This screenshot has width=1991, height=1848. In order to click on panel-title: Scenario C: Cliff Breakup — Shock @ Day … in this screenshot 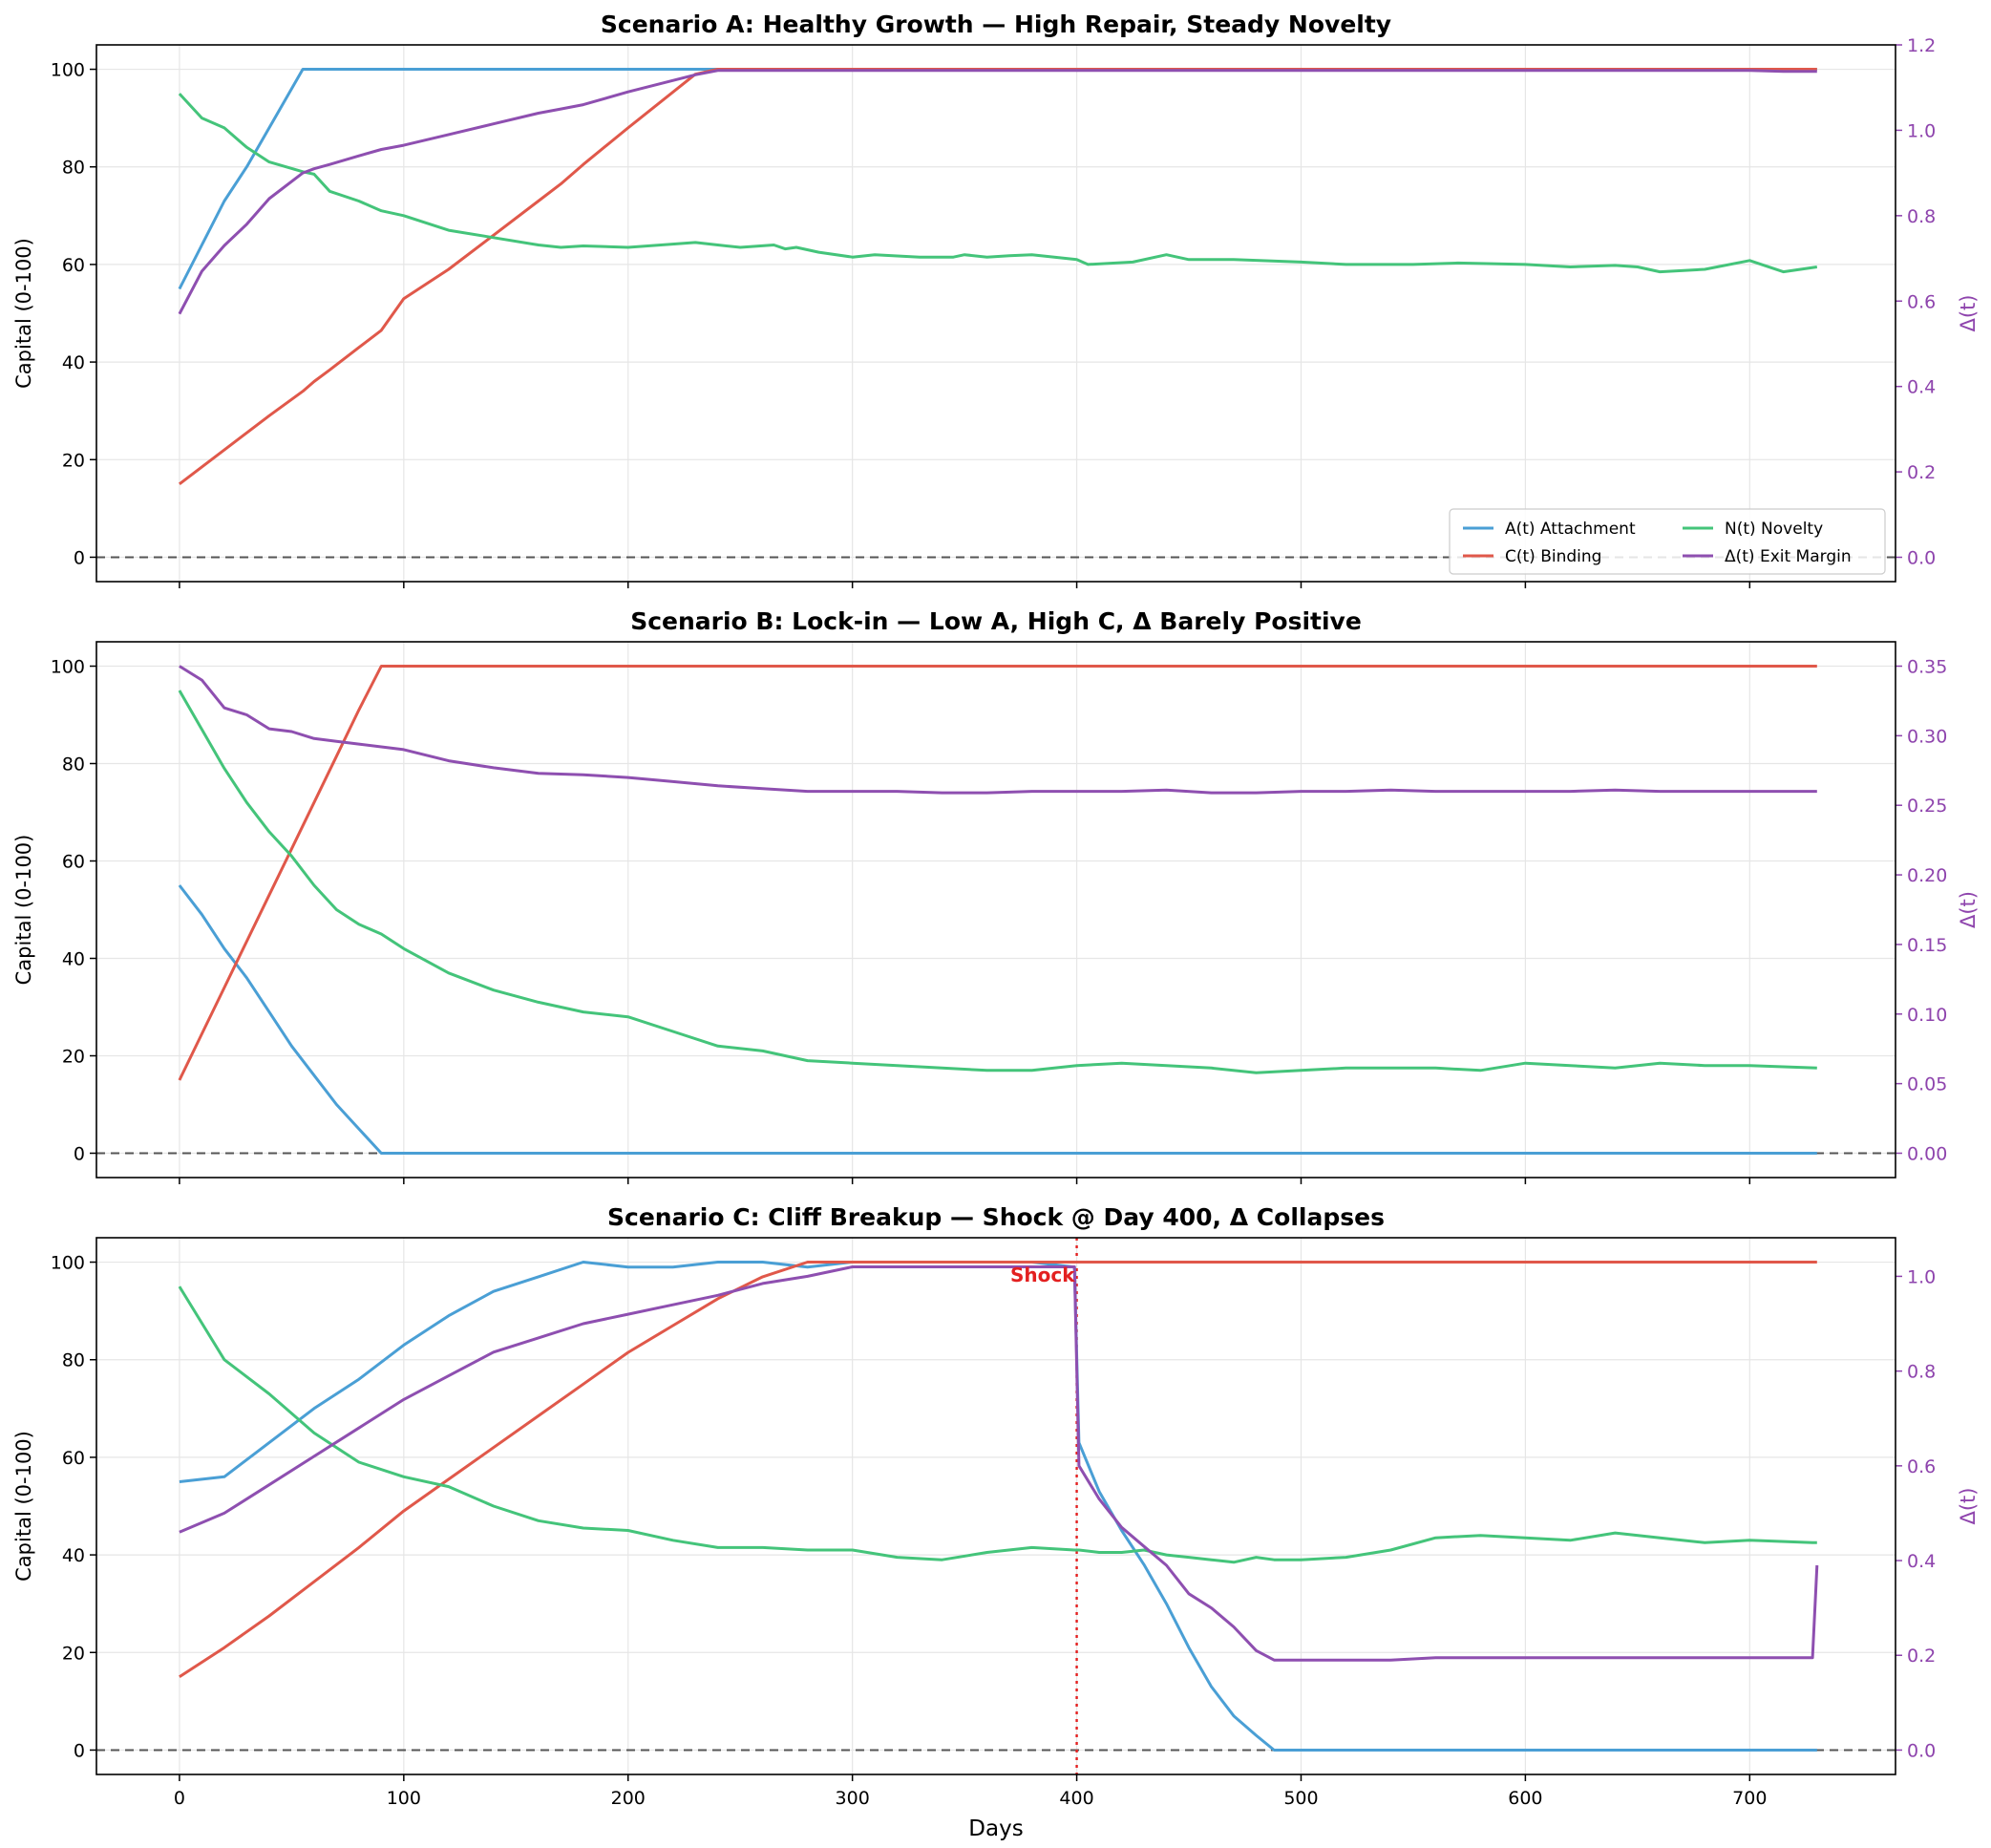, I will do `click(996, 1217)`.